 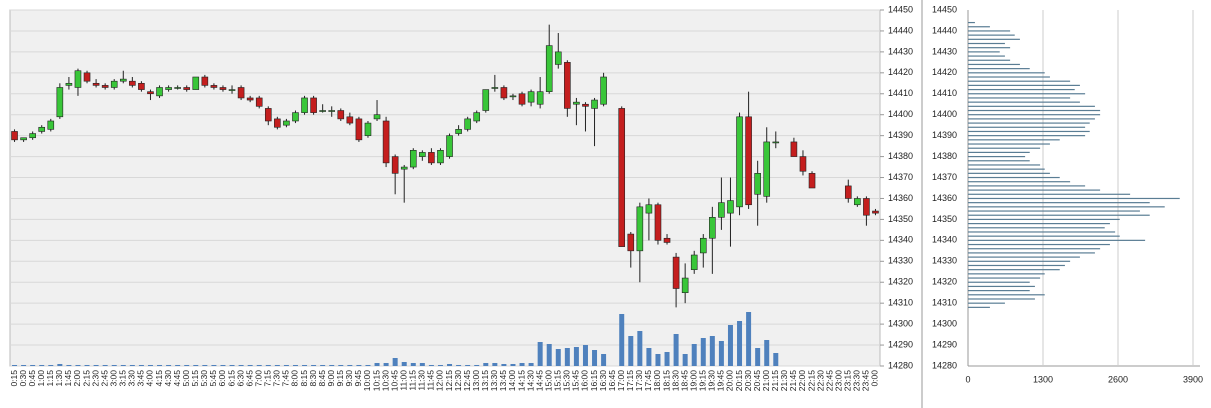 I want to click on x-tick-label: 14:30, so click(x=530, y=381).